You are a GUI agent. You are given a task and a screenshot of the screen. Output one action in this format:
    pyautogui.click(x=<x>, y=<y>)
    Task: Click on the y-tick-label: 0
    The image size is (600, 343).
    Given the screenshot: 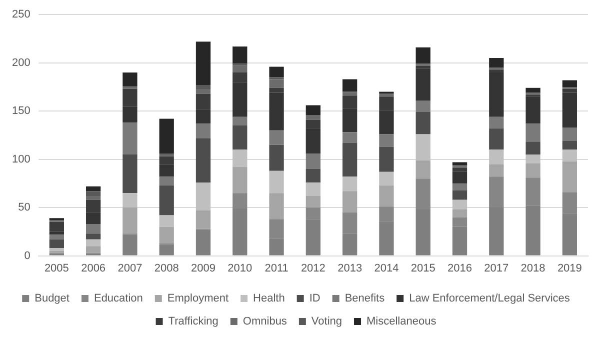 What is the action you would take?
    pyautogui.click(x=27, y=256)
    